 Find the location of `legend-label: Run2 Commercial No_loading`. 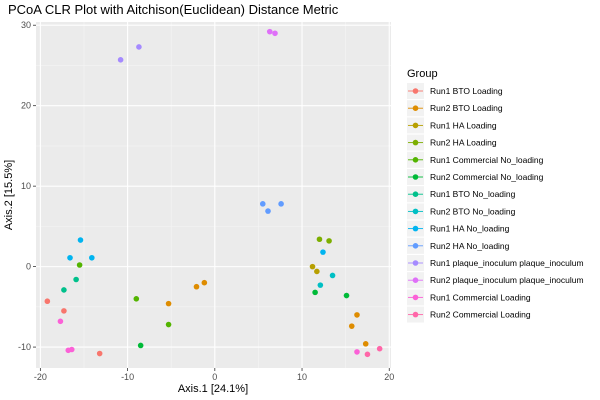

legend-label: Run2 Commercial No_loading is located at coordinates (487, 177).